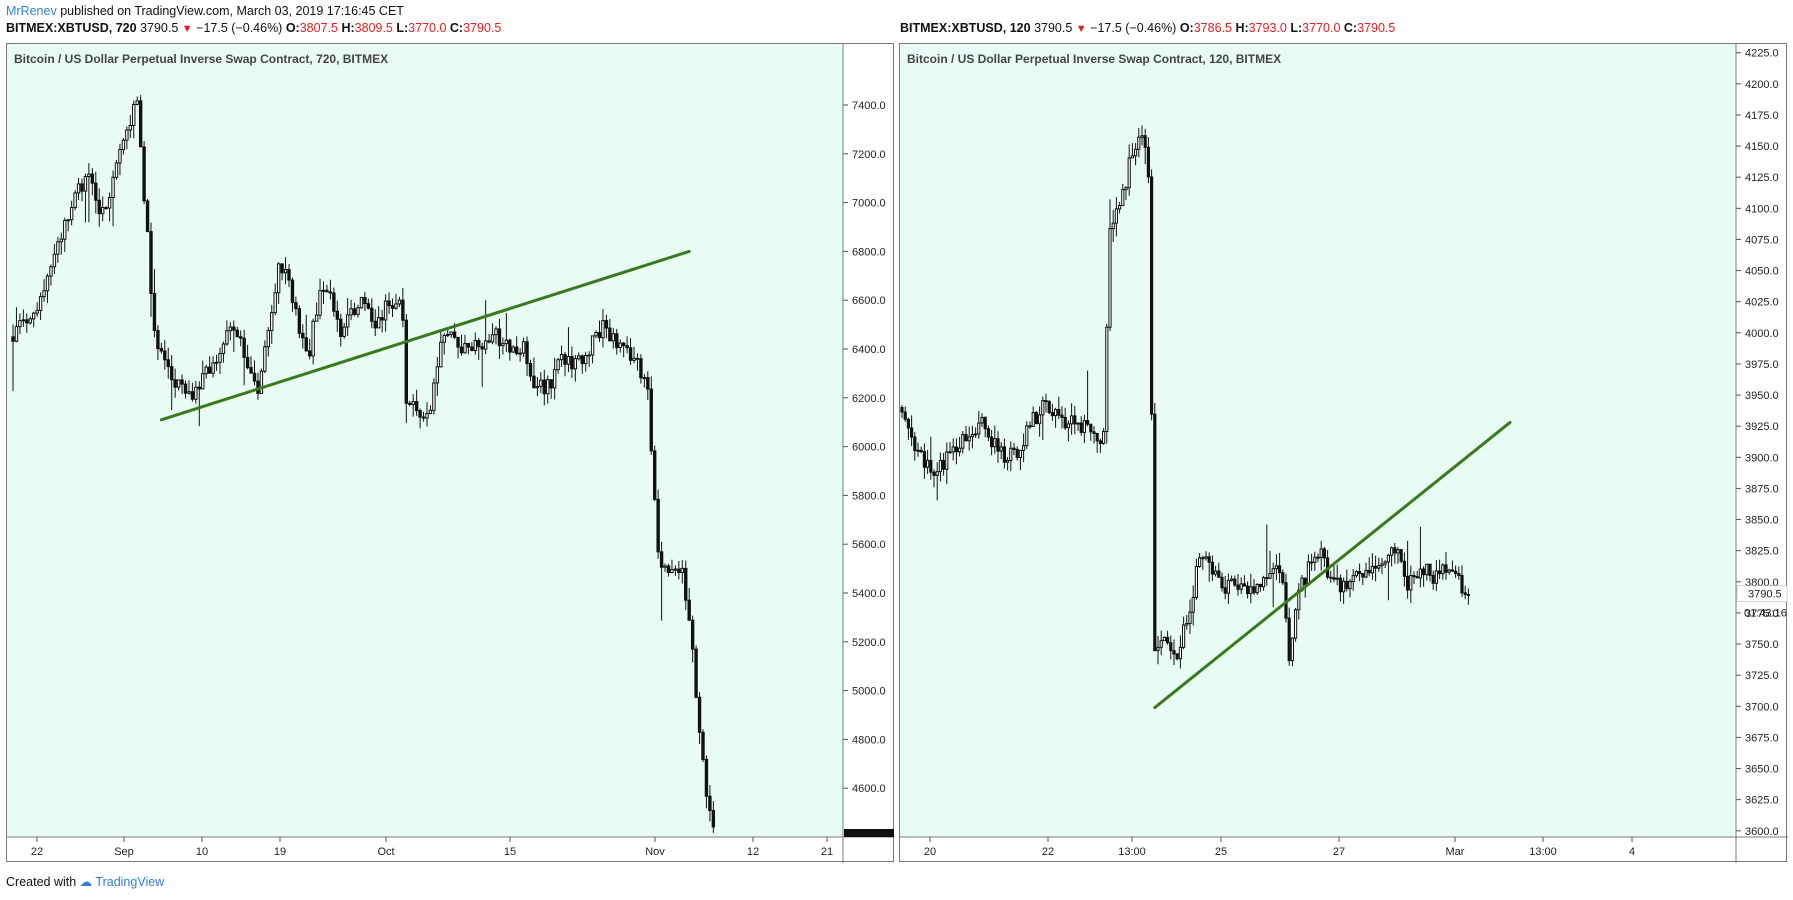 This screenshot has width=1793, height=900. I want to click on down-arrow-icon: ▼, so click(1081, 29).